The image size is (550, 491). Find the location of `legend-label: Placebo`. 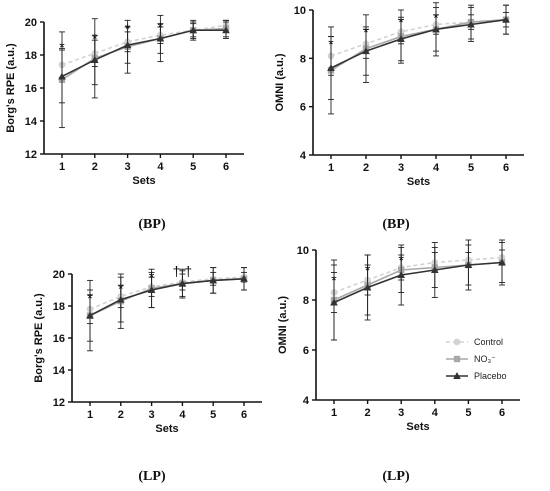

legend-label: Placebo is located at coordinates (490, 376).